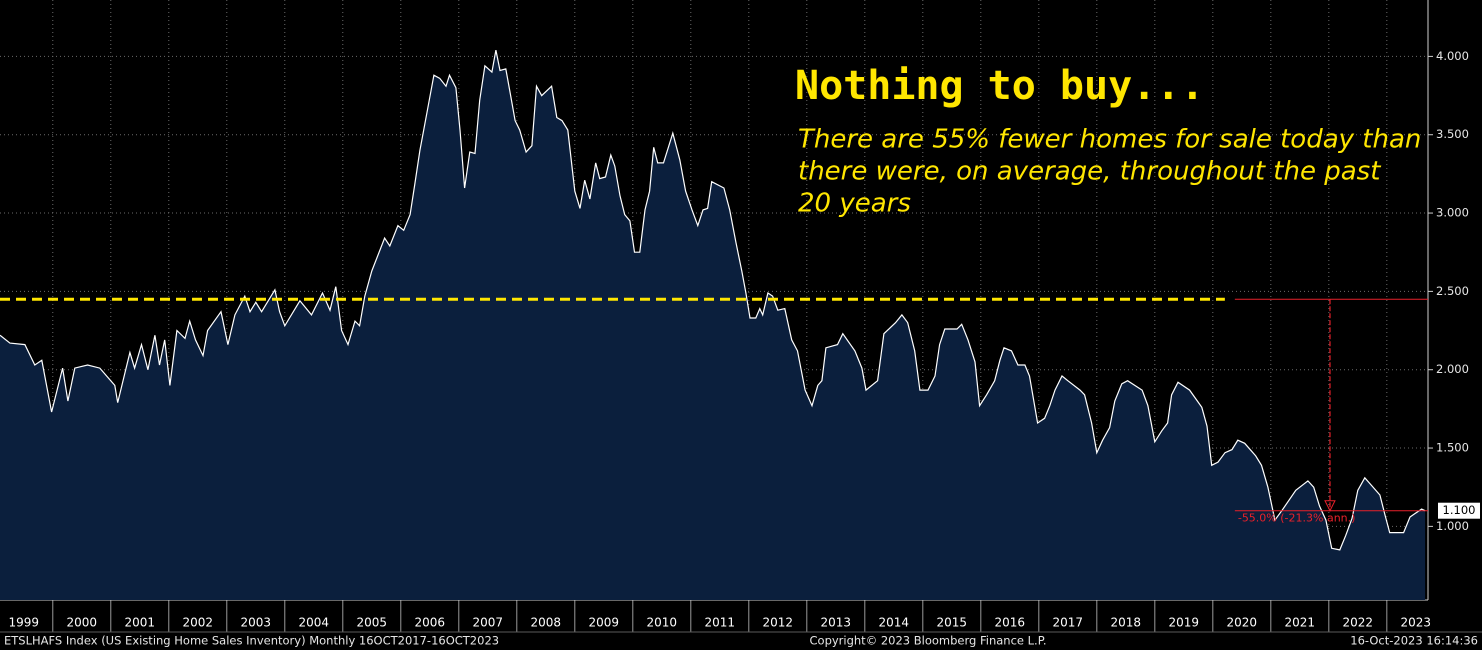 The image size is (1482, 650). I want to click on change-label: -55.0% (-21.3% ann.), so click(1297, 518).